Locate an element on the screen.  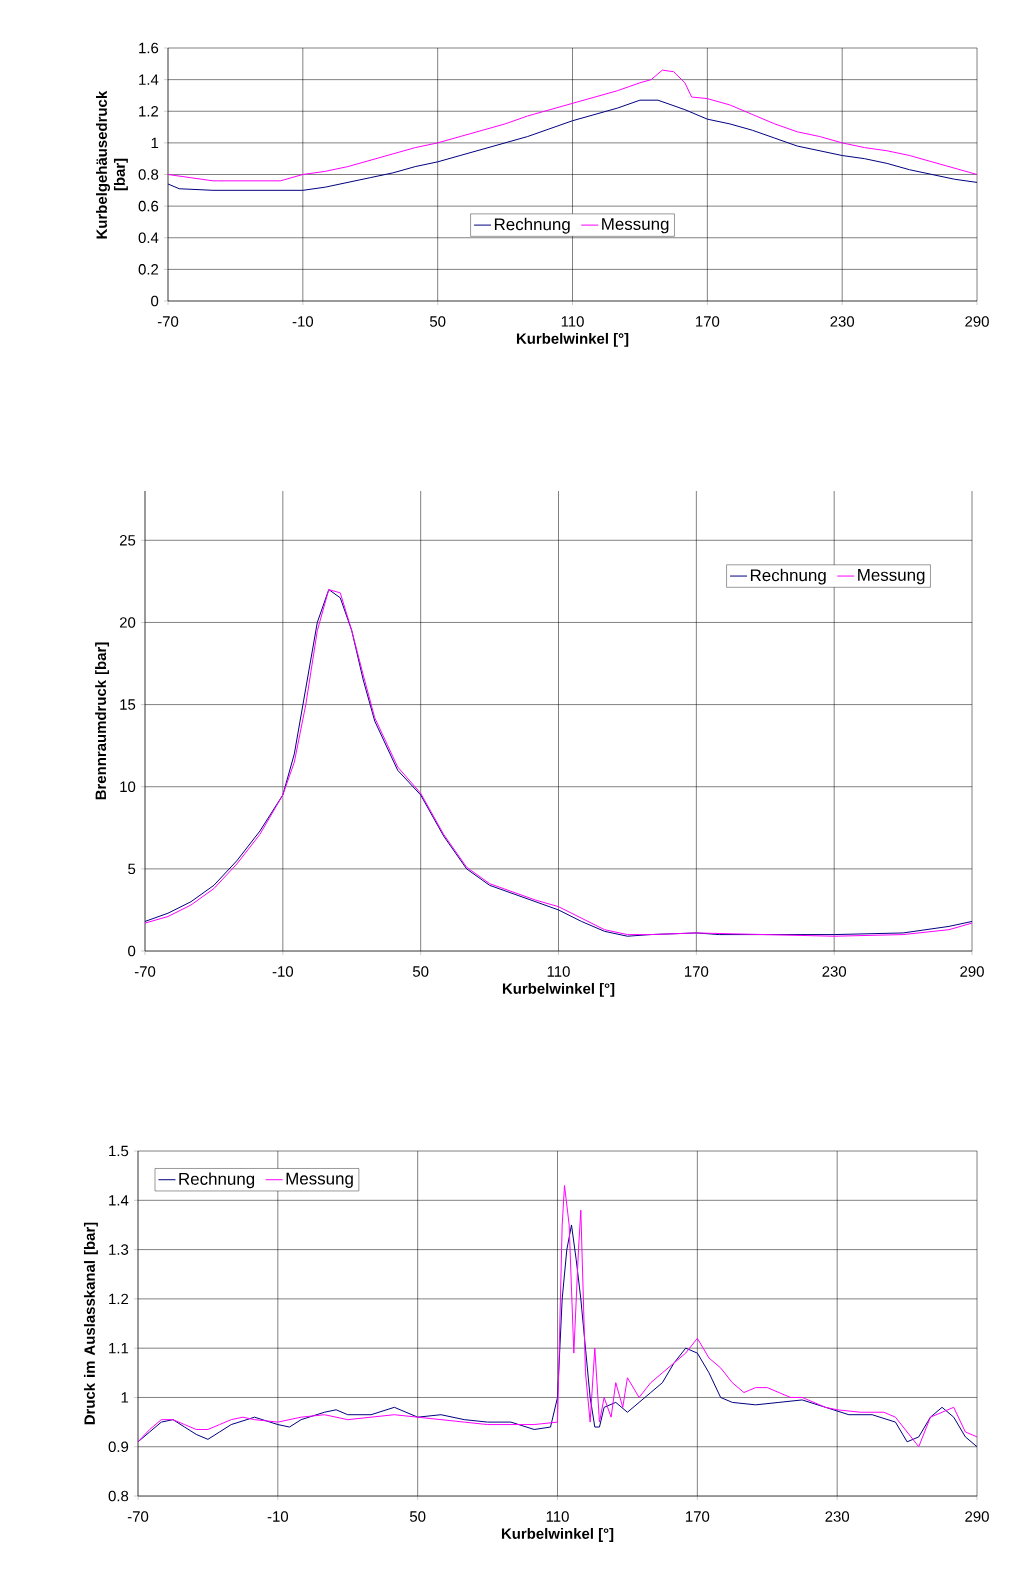
y-tick-label: 5 is located at coordinates (132, 869).